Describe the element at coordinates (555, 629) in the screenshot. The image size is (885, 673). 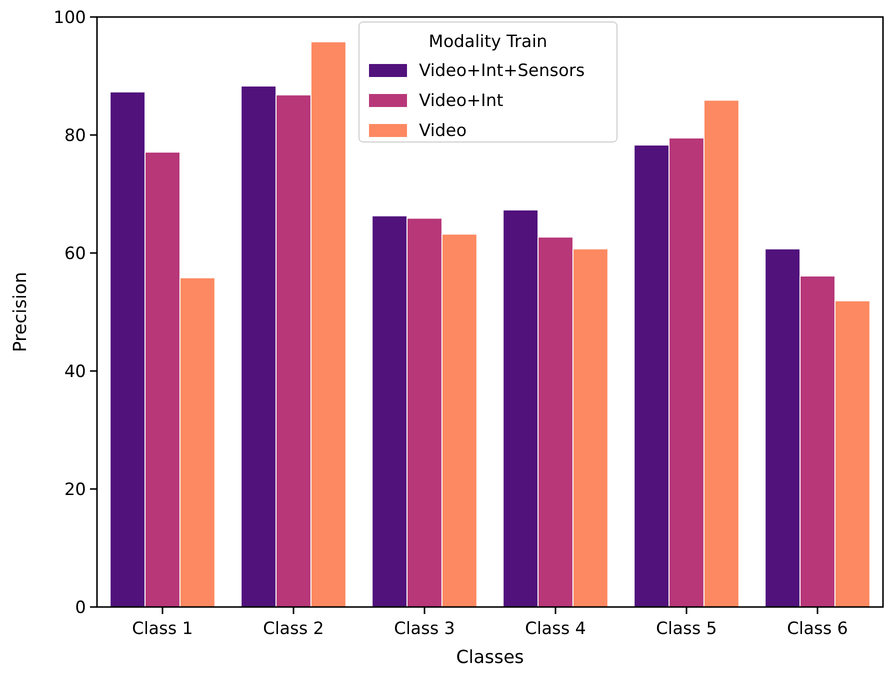
I see `x-tick-label: Class 4` at that location.